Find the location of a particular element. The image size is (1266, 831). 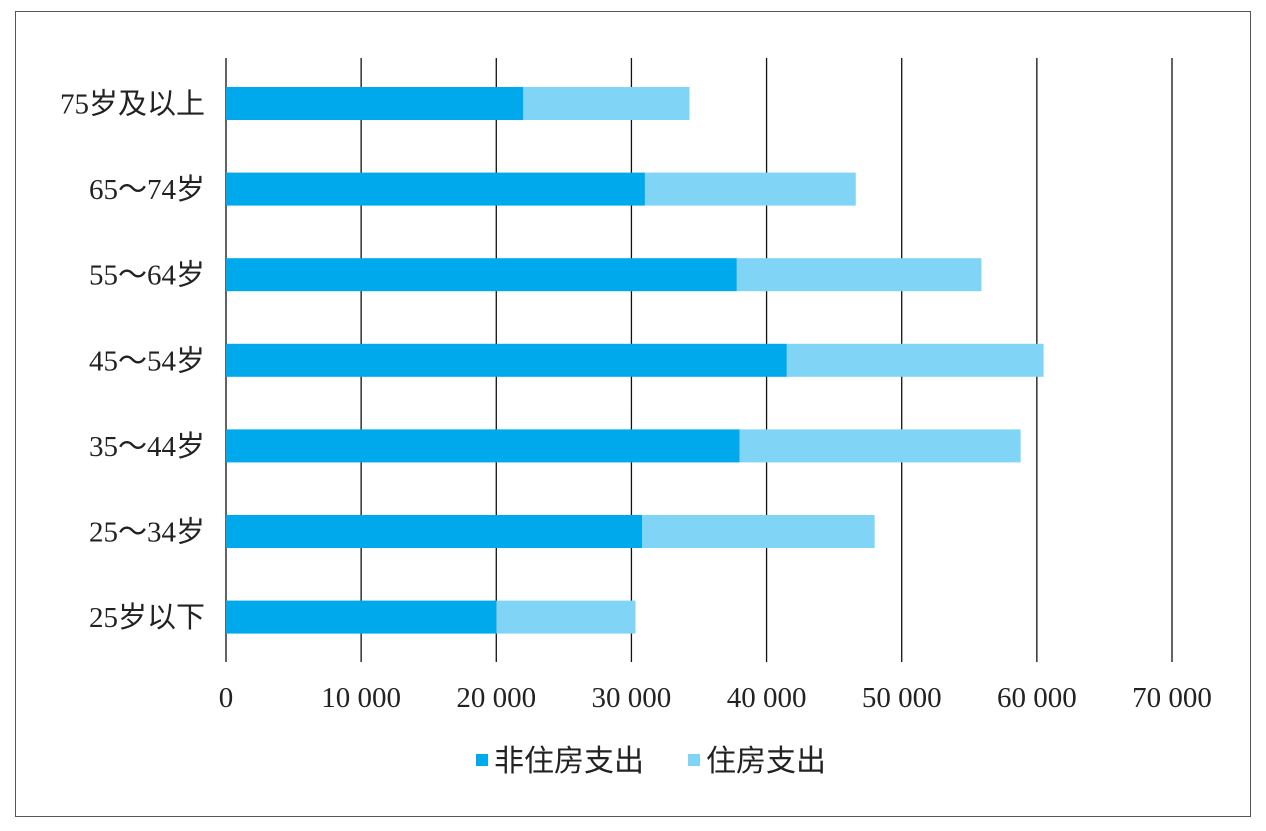

category-label: 65～74岁 is located at coordinates (147, 189).